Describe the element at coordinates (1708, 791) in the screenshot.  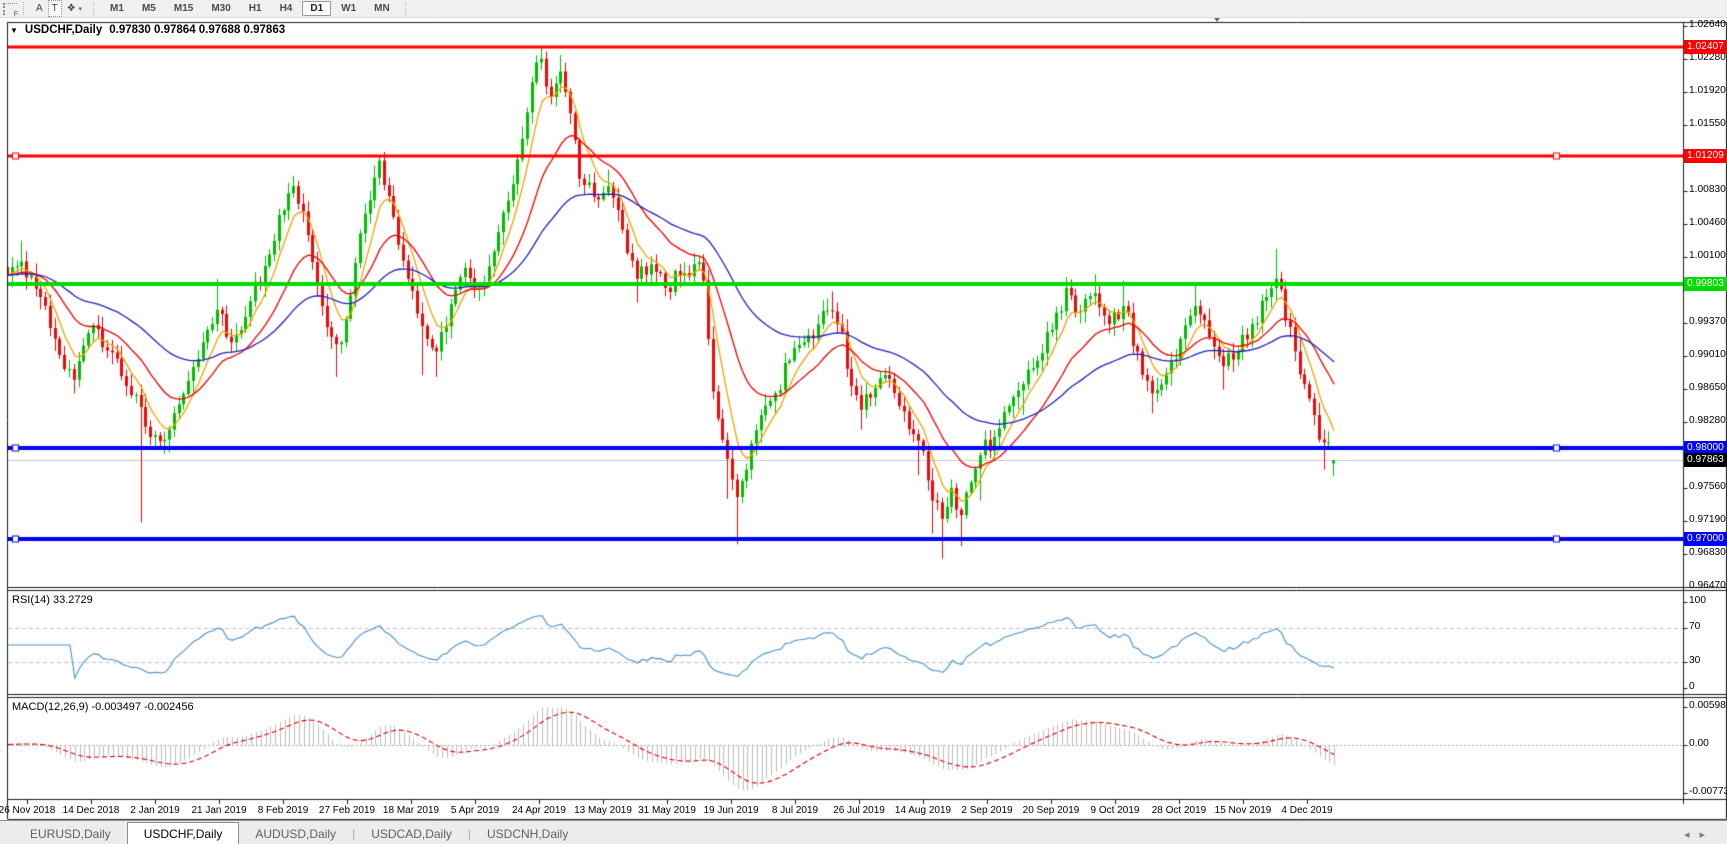
I see `macd-axis-label: -0.007737` at that location.